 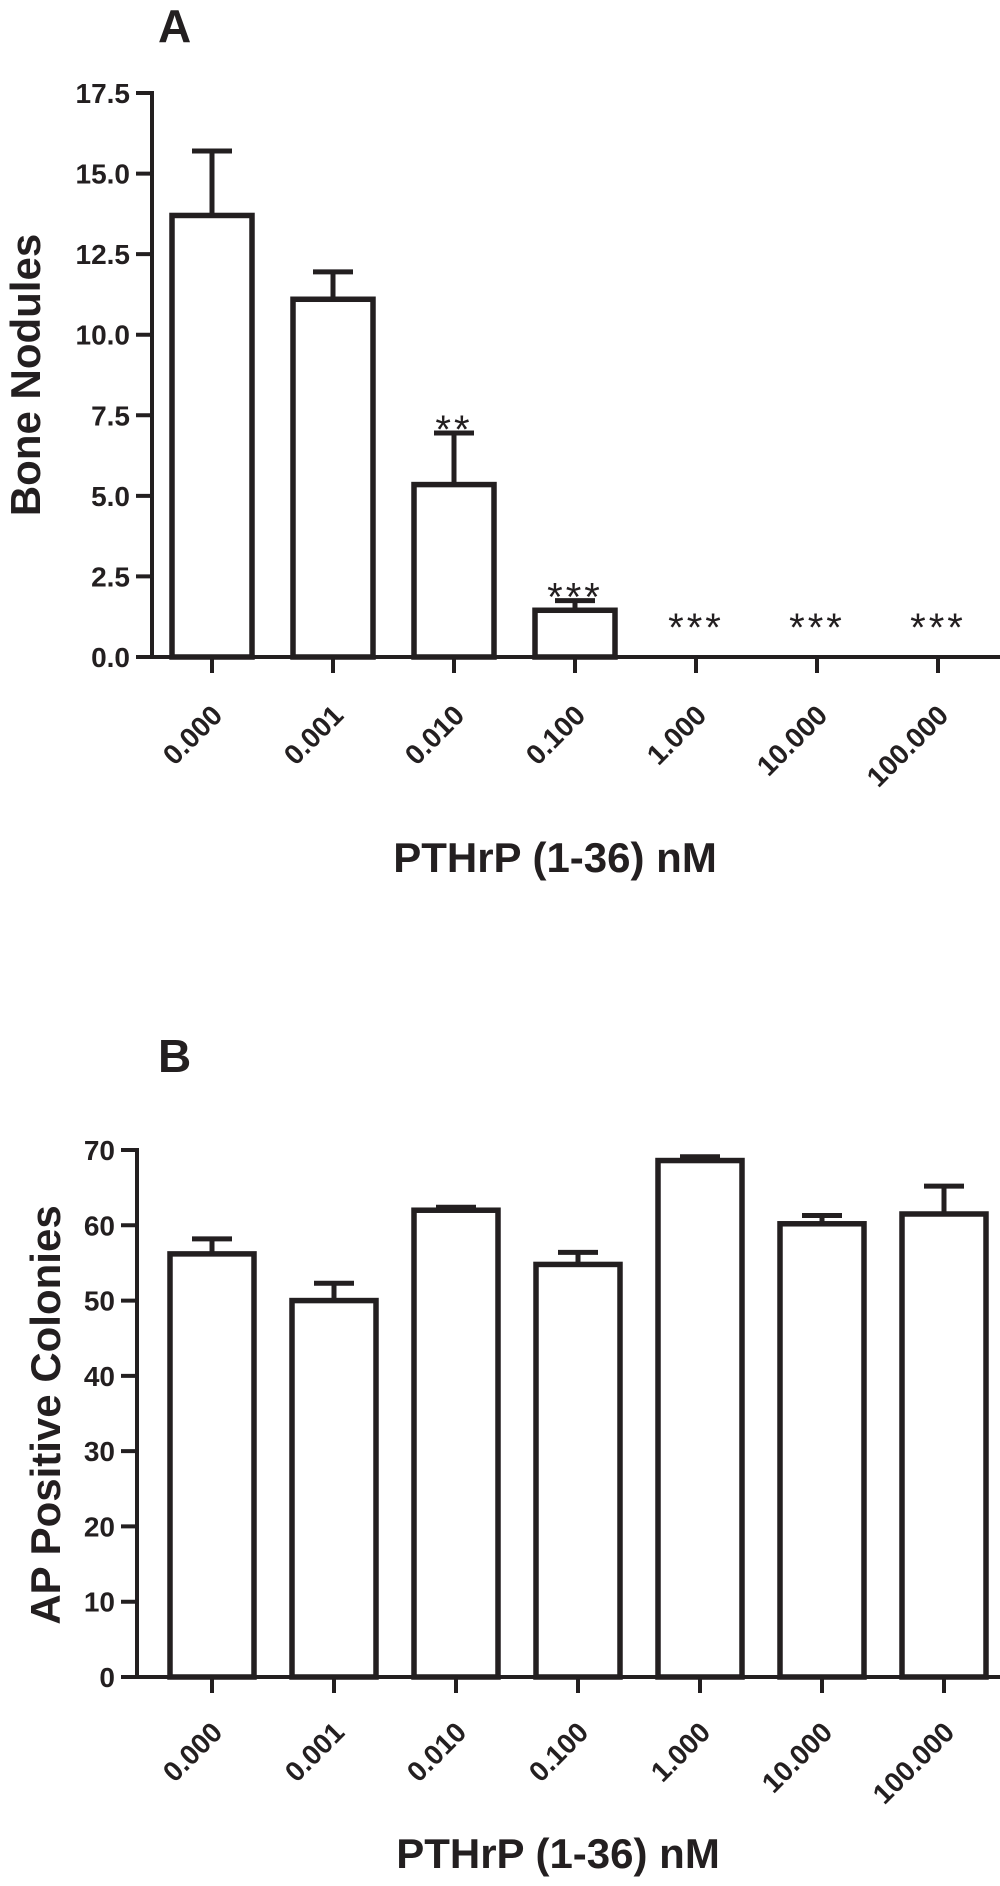 What do you see at coordinates (25, 375) in the screenshot?
I see `panel-a-y-axis-title: Bone Nodules` at bounding box center [25, 375].